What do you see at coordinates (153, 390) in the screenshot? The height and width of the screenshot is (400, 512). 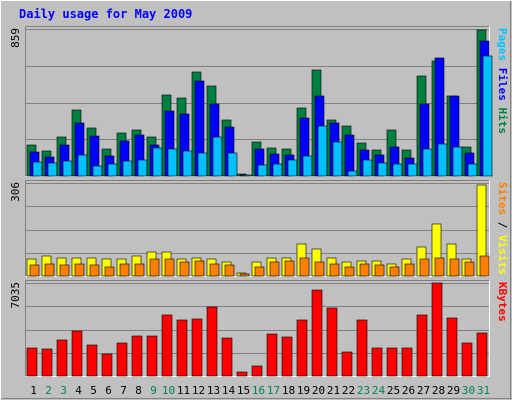 I see `x-tick-label-day-9: 9` at bounding box center [153, 390].